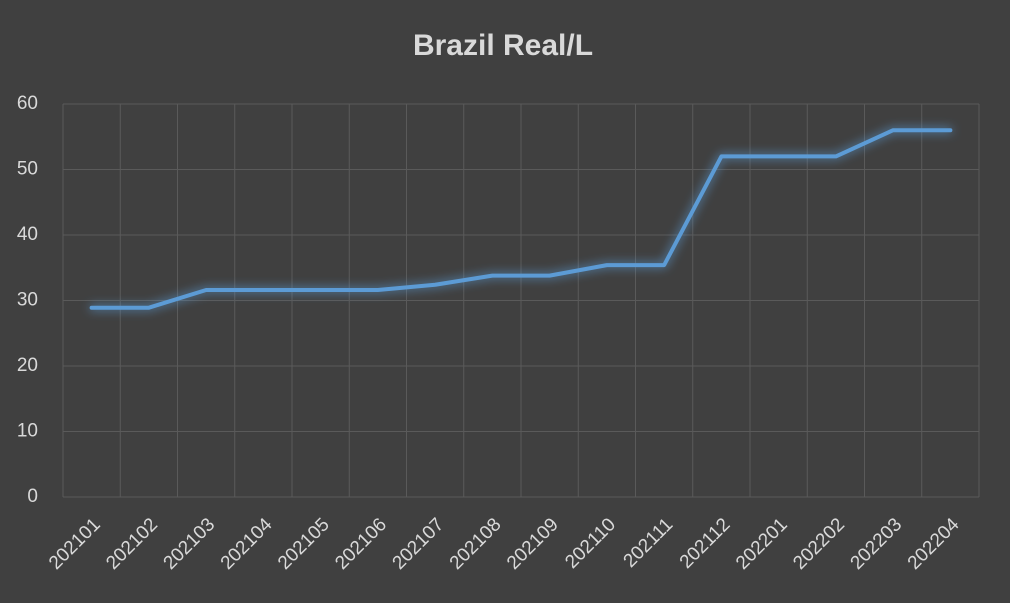 Image resolution: width=1010 pixels, height=603 pixels. What do you see at coordinates (27, 234) in the screenshot?
I see `y-tick-label: 40` at bounding box center [27, 234].